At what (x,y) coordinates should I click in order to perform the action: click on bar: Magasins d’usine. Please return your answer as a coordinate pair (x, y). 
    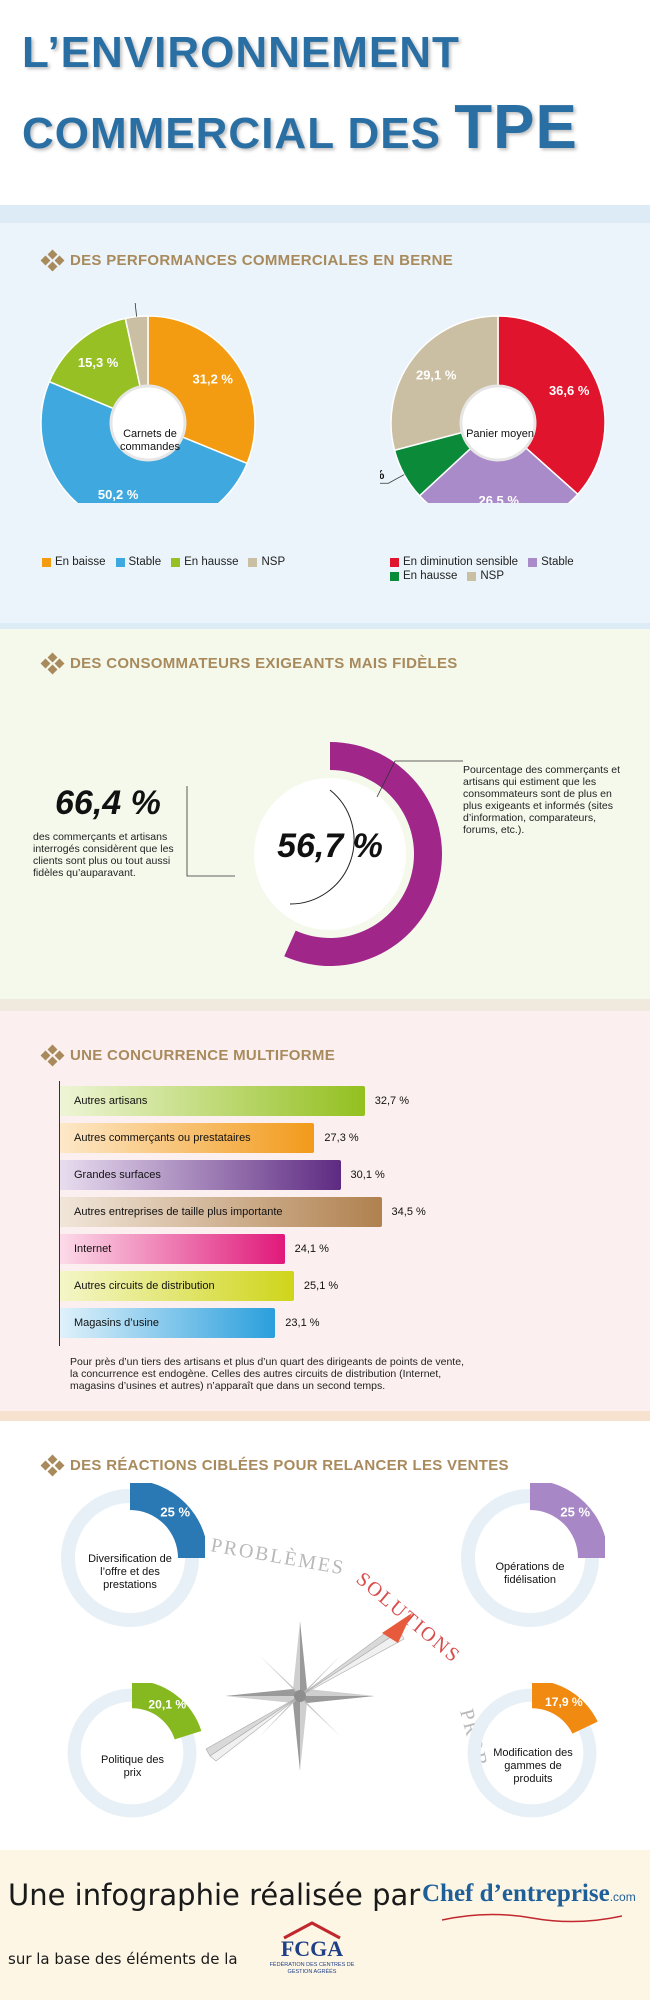
    Looking at the image, I should click on (168, 1323).